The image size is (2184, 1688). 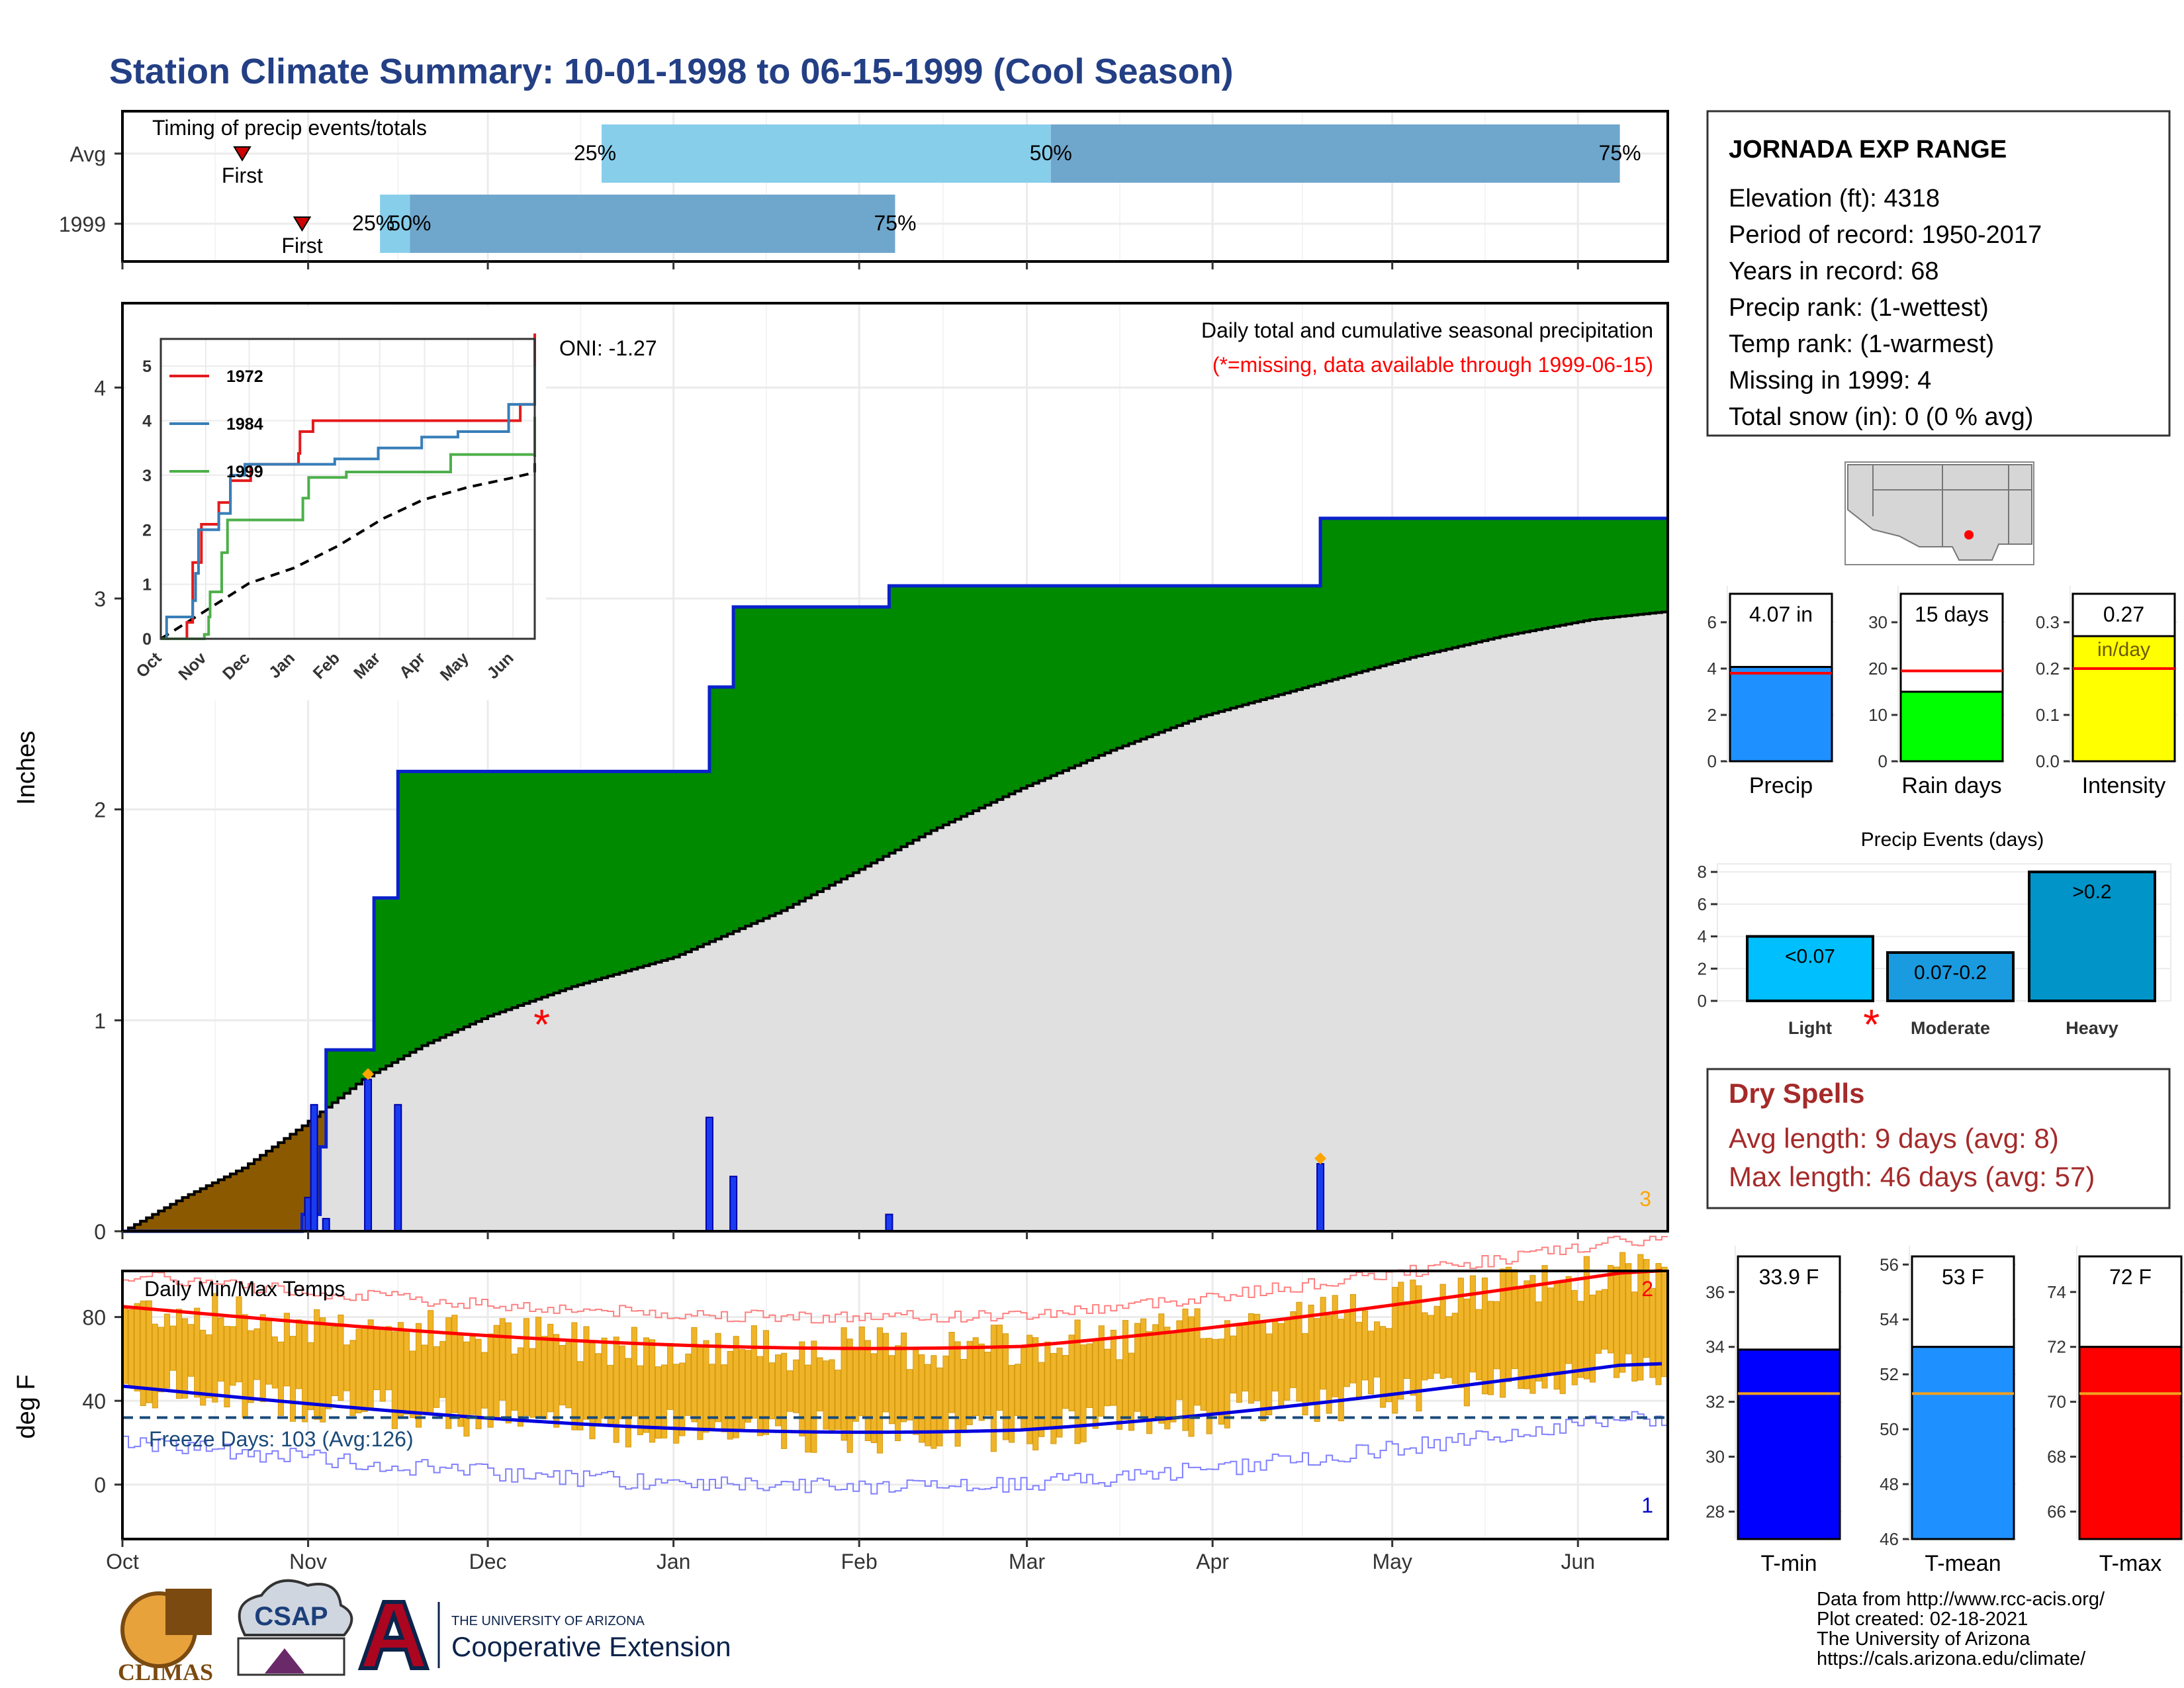 What do you see at coordinates (94, 1401) in the screenshot?
I see `temps-y-tick-label: 40` at bounding box center [94, 1401].